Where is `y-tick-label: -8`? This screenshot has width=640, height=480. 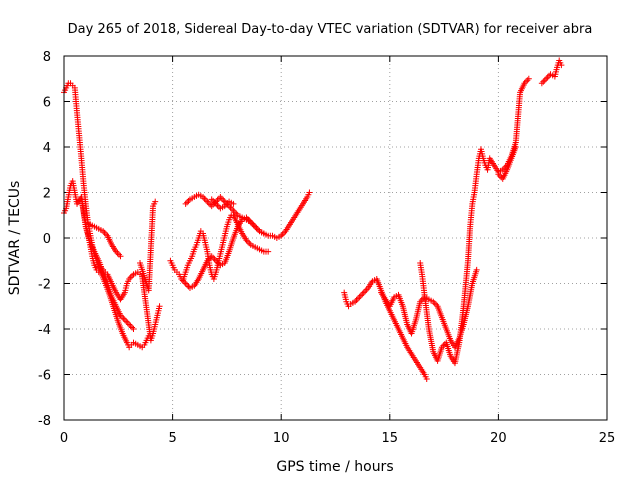 y-tick-label: -8 is located at coordinates (44, 421).